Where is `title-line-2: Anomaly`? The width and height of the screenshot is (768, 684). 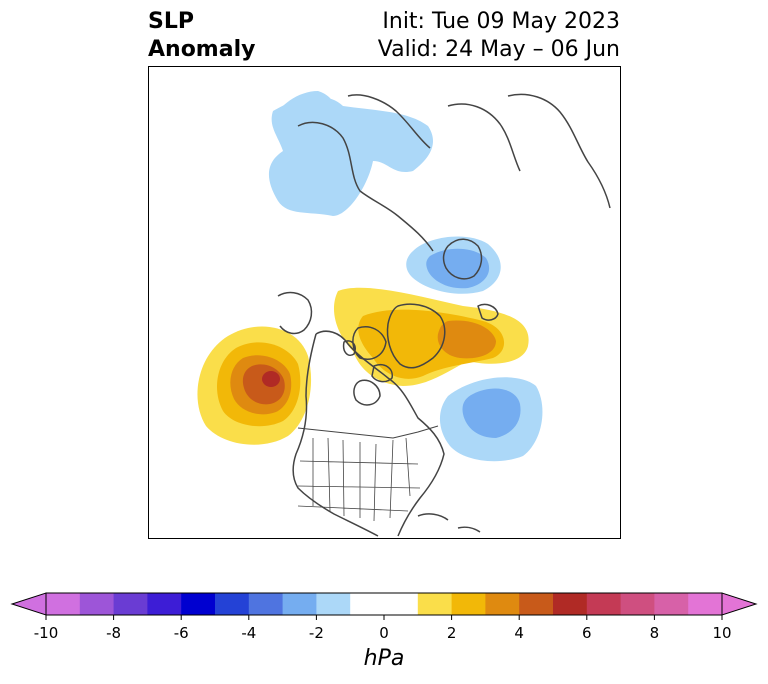 title-line-2: Anomaly is located at coordinates (202, 49).